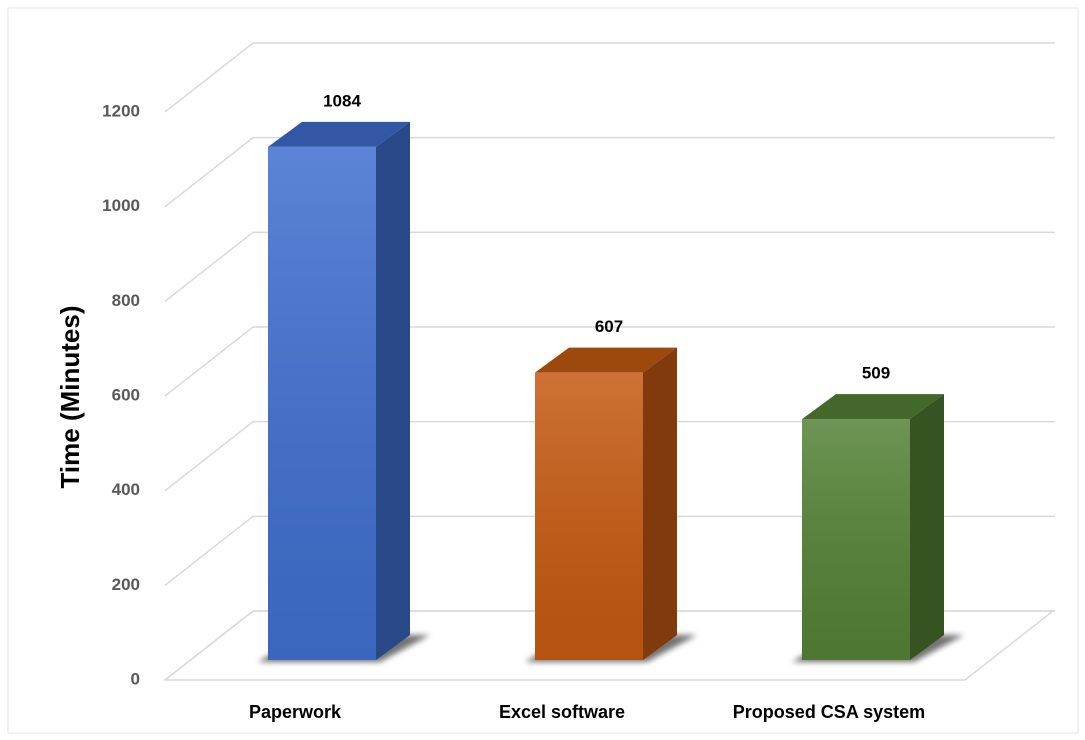  Describe the element at coordinates (609, 326) in the screenshot. I see `data-label: 607` at that location.